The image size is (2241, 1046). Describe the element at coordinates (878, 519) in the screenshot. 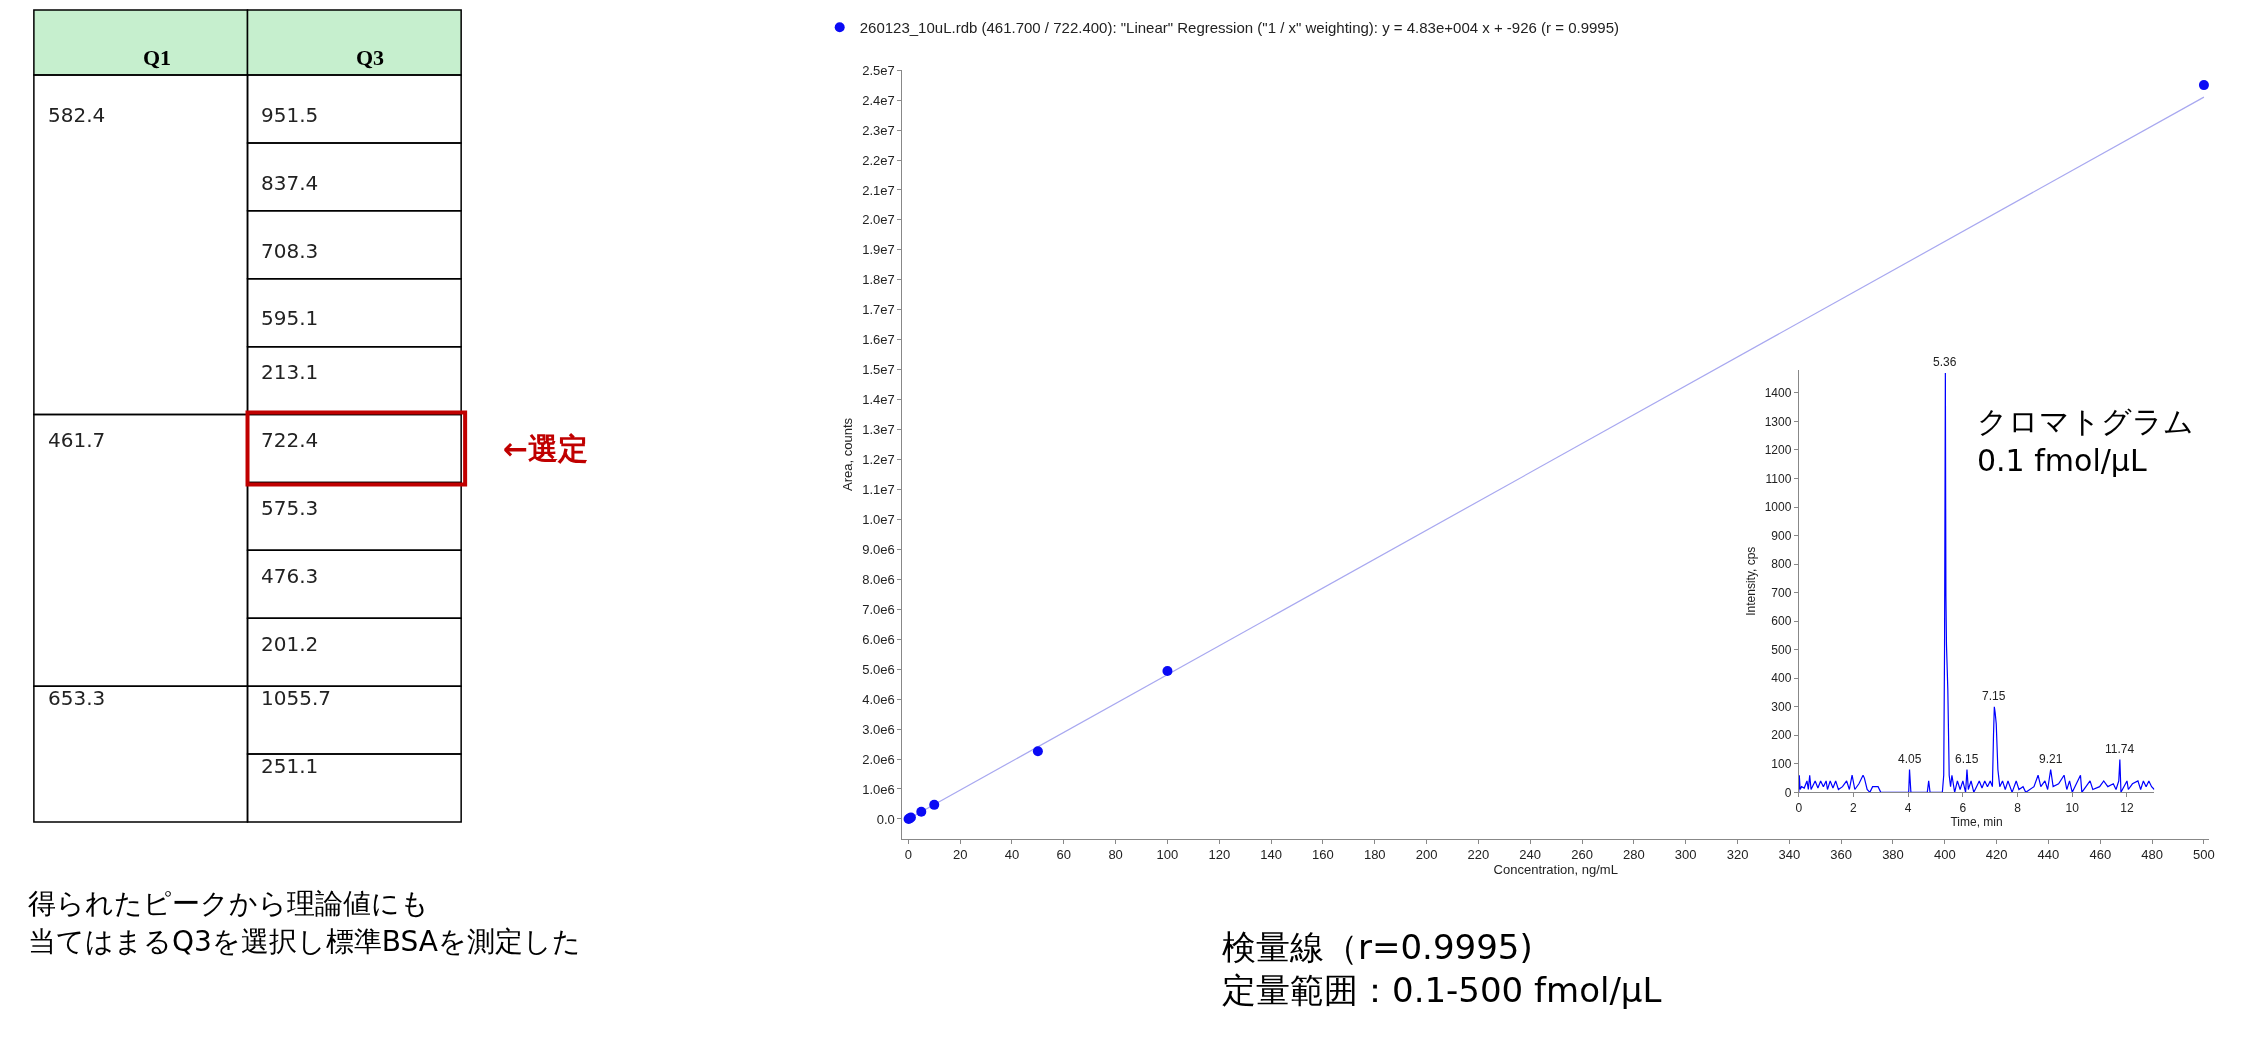

I see `y-tick-label: 1.0e7` at that location.